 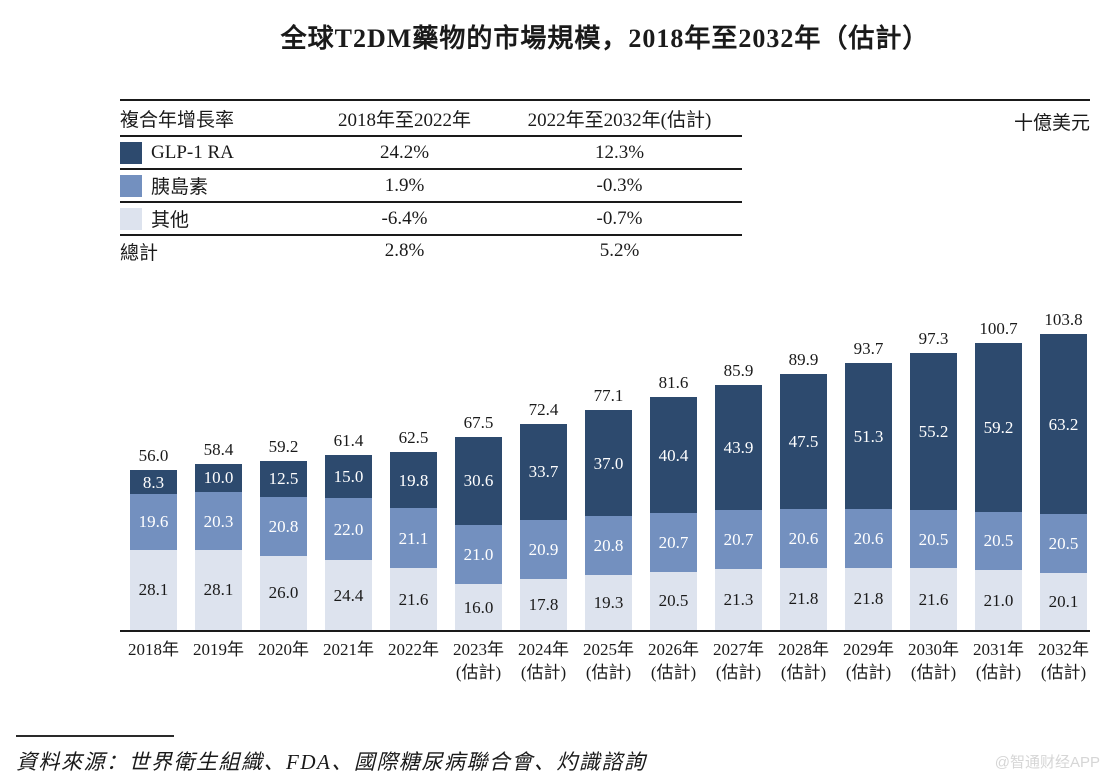 What do you see at coordinates (868, 661) in the screenshot?
I see `x-axis-label-2029年: 2029年 (估計)` at bounding box center [868, 661].